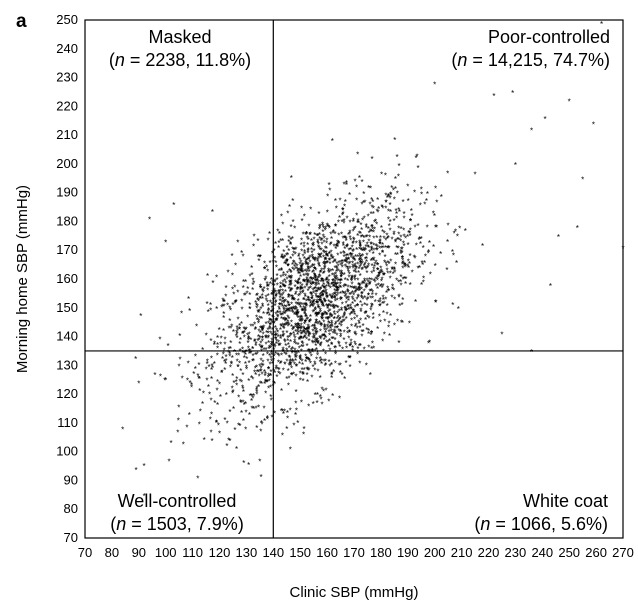 The height and width of the screenshot is (603, 638). I want to click on y-tick-label: 80, so click(71, 508).